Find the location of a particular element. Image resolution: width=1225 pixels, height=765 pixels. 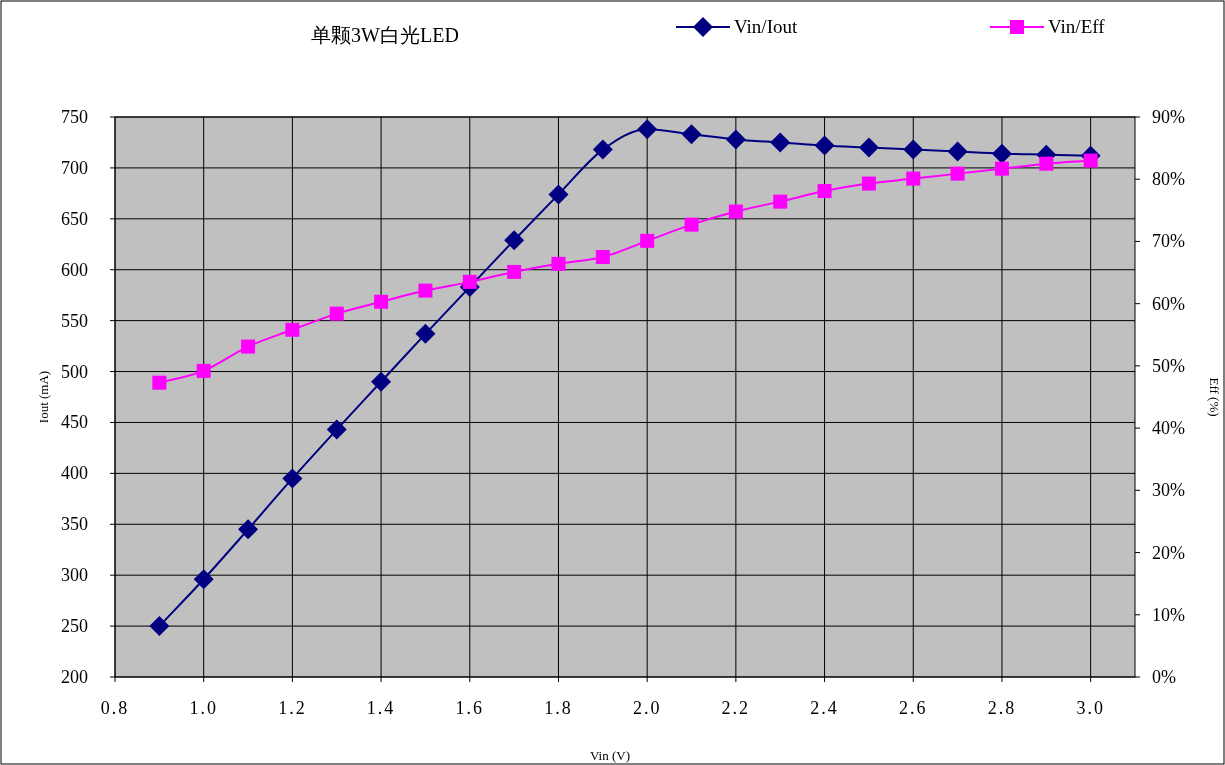

y-tick-label: 500 is located at coordinates (74, 371).